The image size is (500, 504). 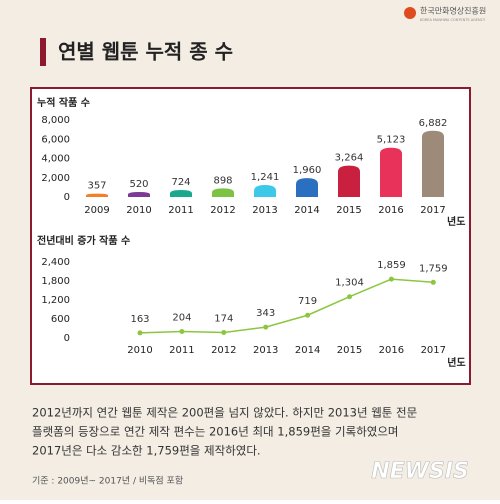 What do you see at coordinates (349, 158) in the screenshot?
I see `value-label: 3,264` at bounding box center [349, 158].